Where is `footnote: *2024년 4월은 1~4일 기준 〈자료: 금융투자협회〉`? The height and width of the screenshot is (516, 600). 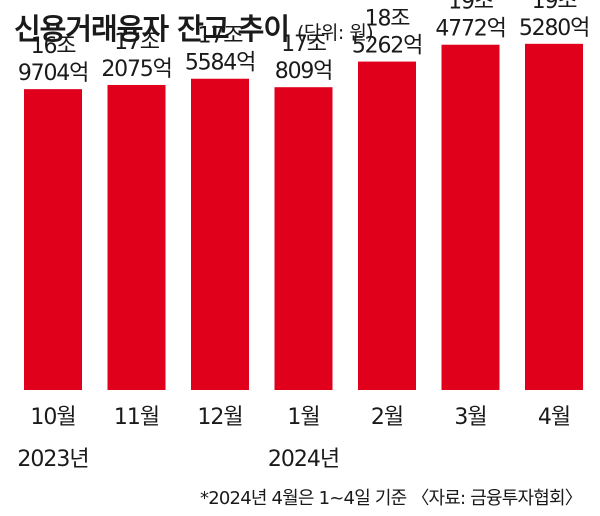 footnote: *2024년 4월은 1~4일 기준 〈자료: 금융투자협회〉 is located at coordinates (391, 498).